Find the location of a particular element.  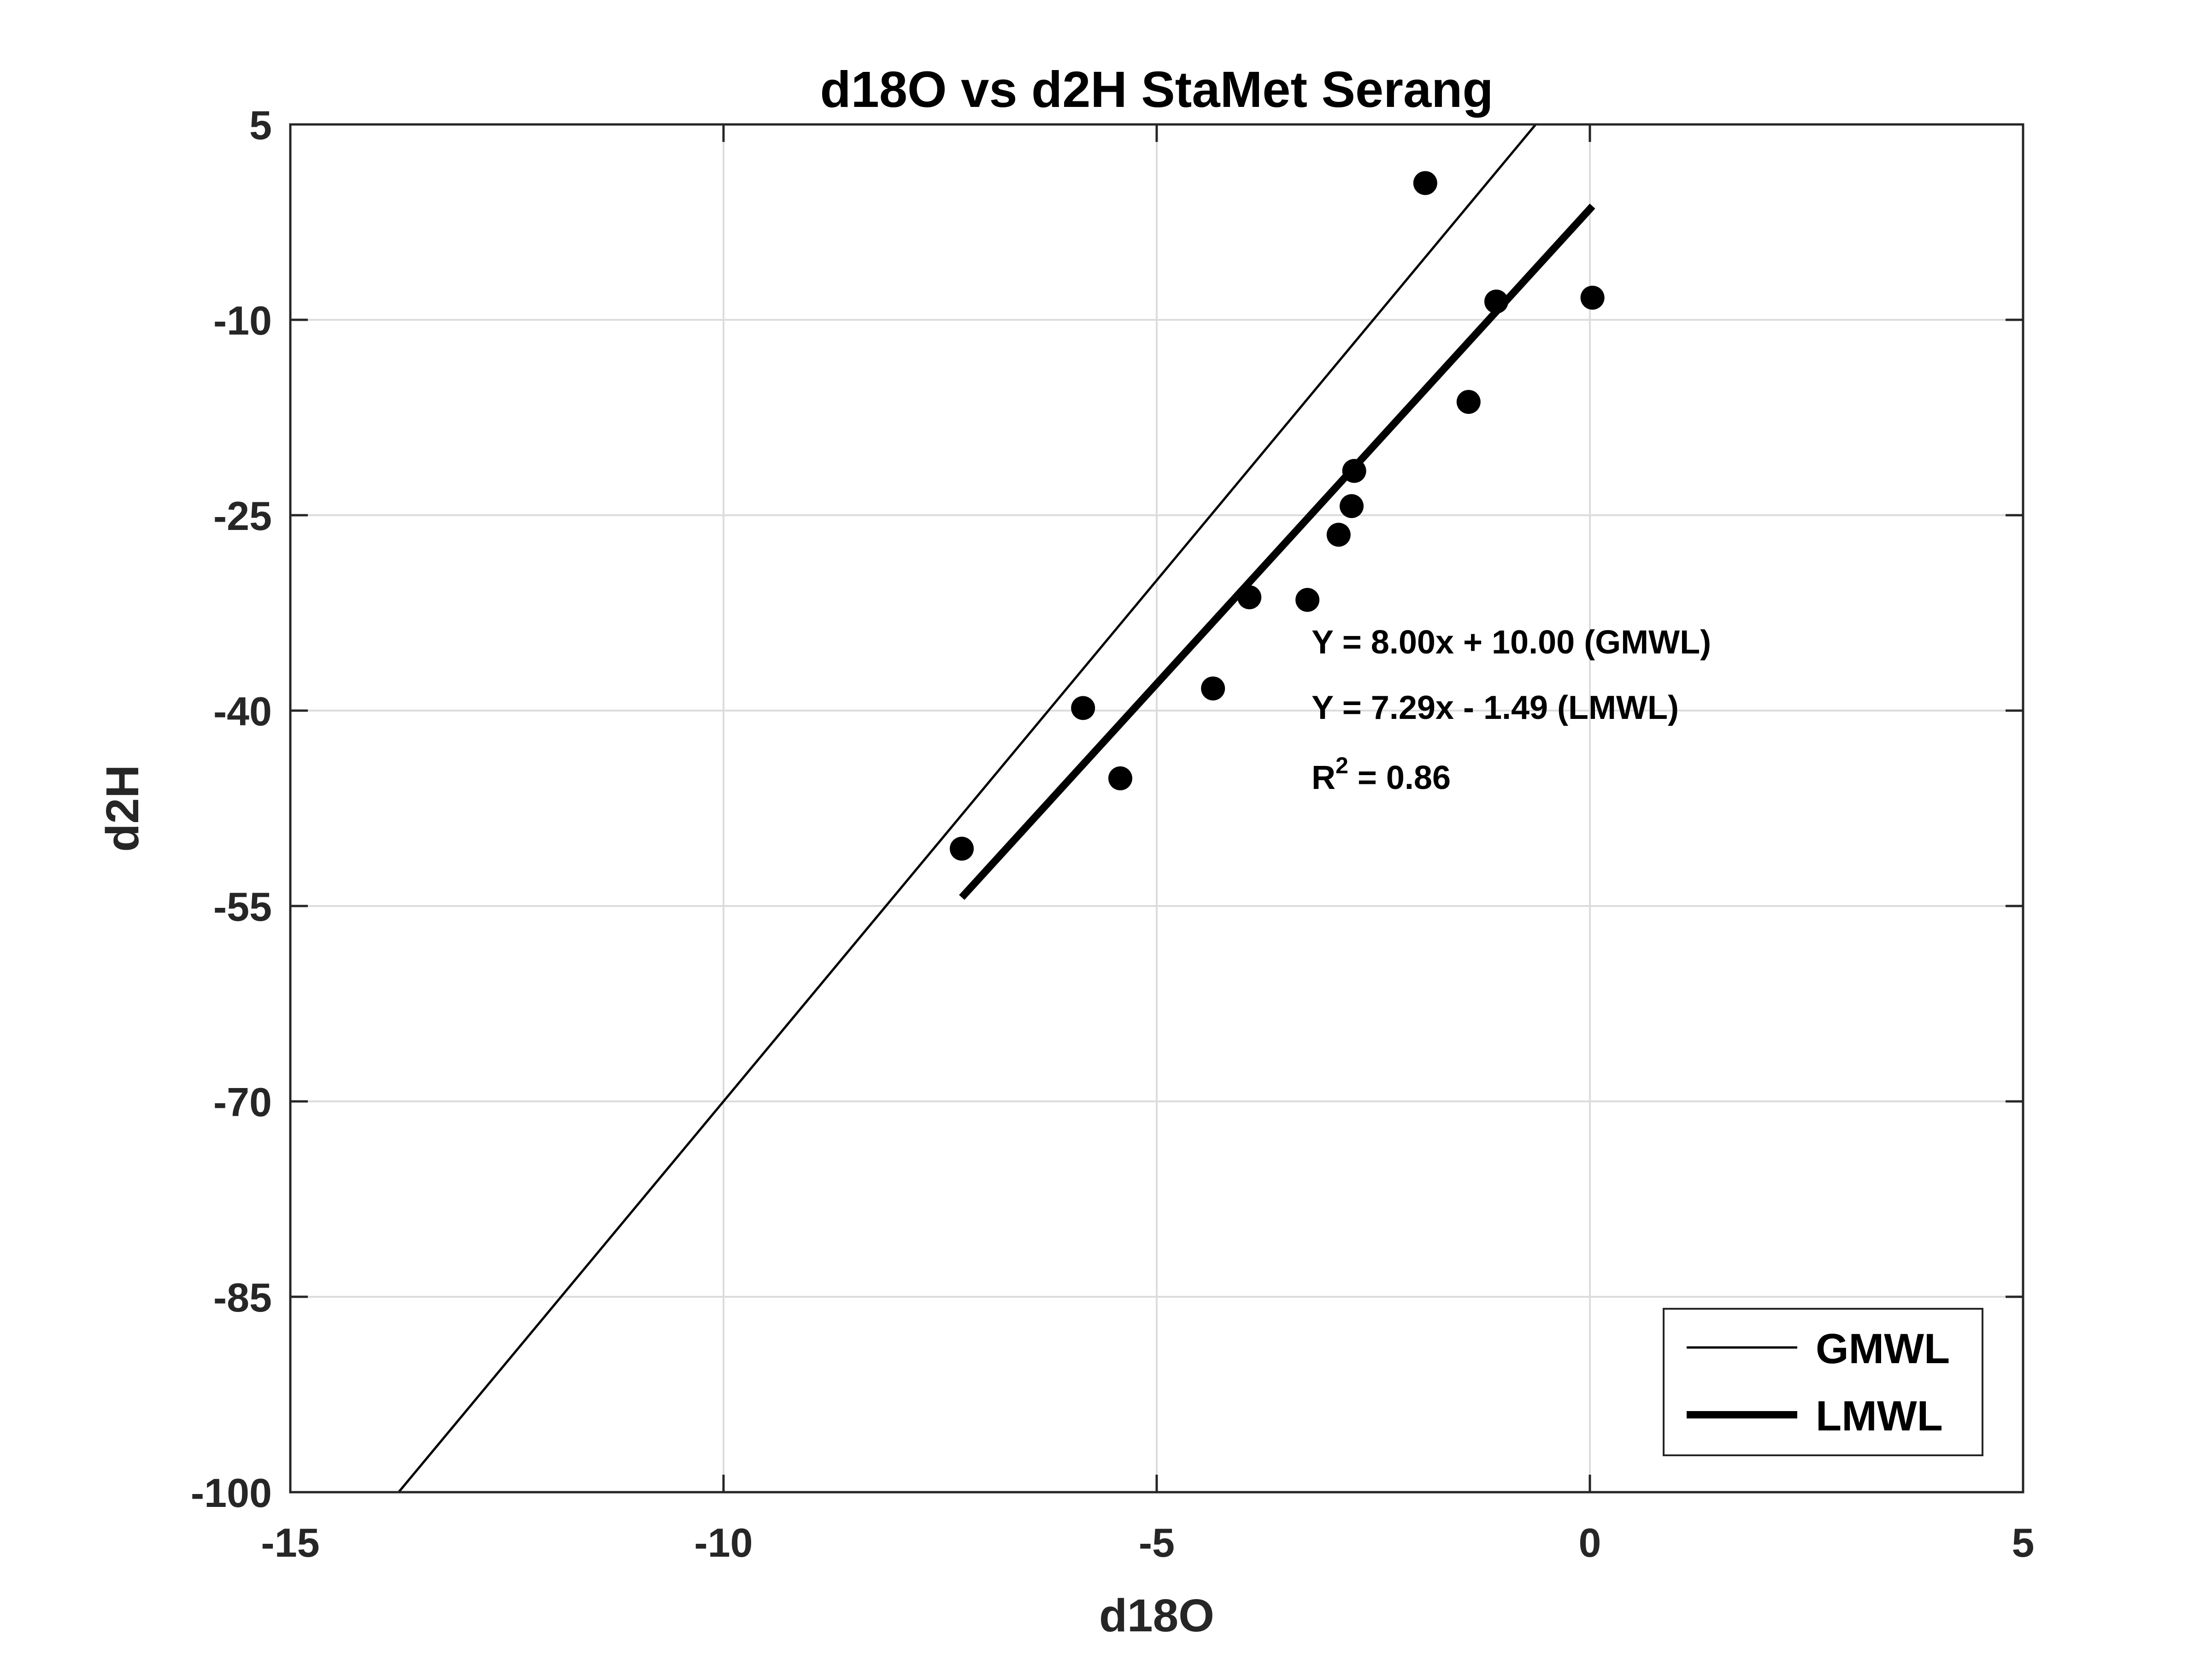

lmwl-equation: Y = 7.29x - 1.49 (LMWL) is located at coordinates (1495, 707).